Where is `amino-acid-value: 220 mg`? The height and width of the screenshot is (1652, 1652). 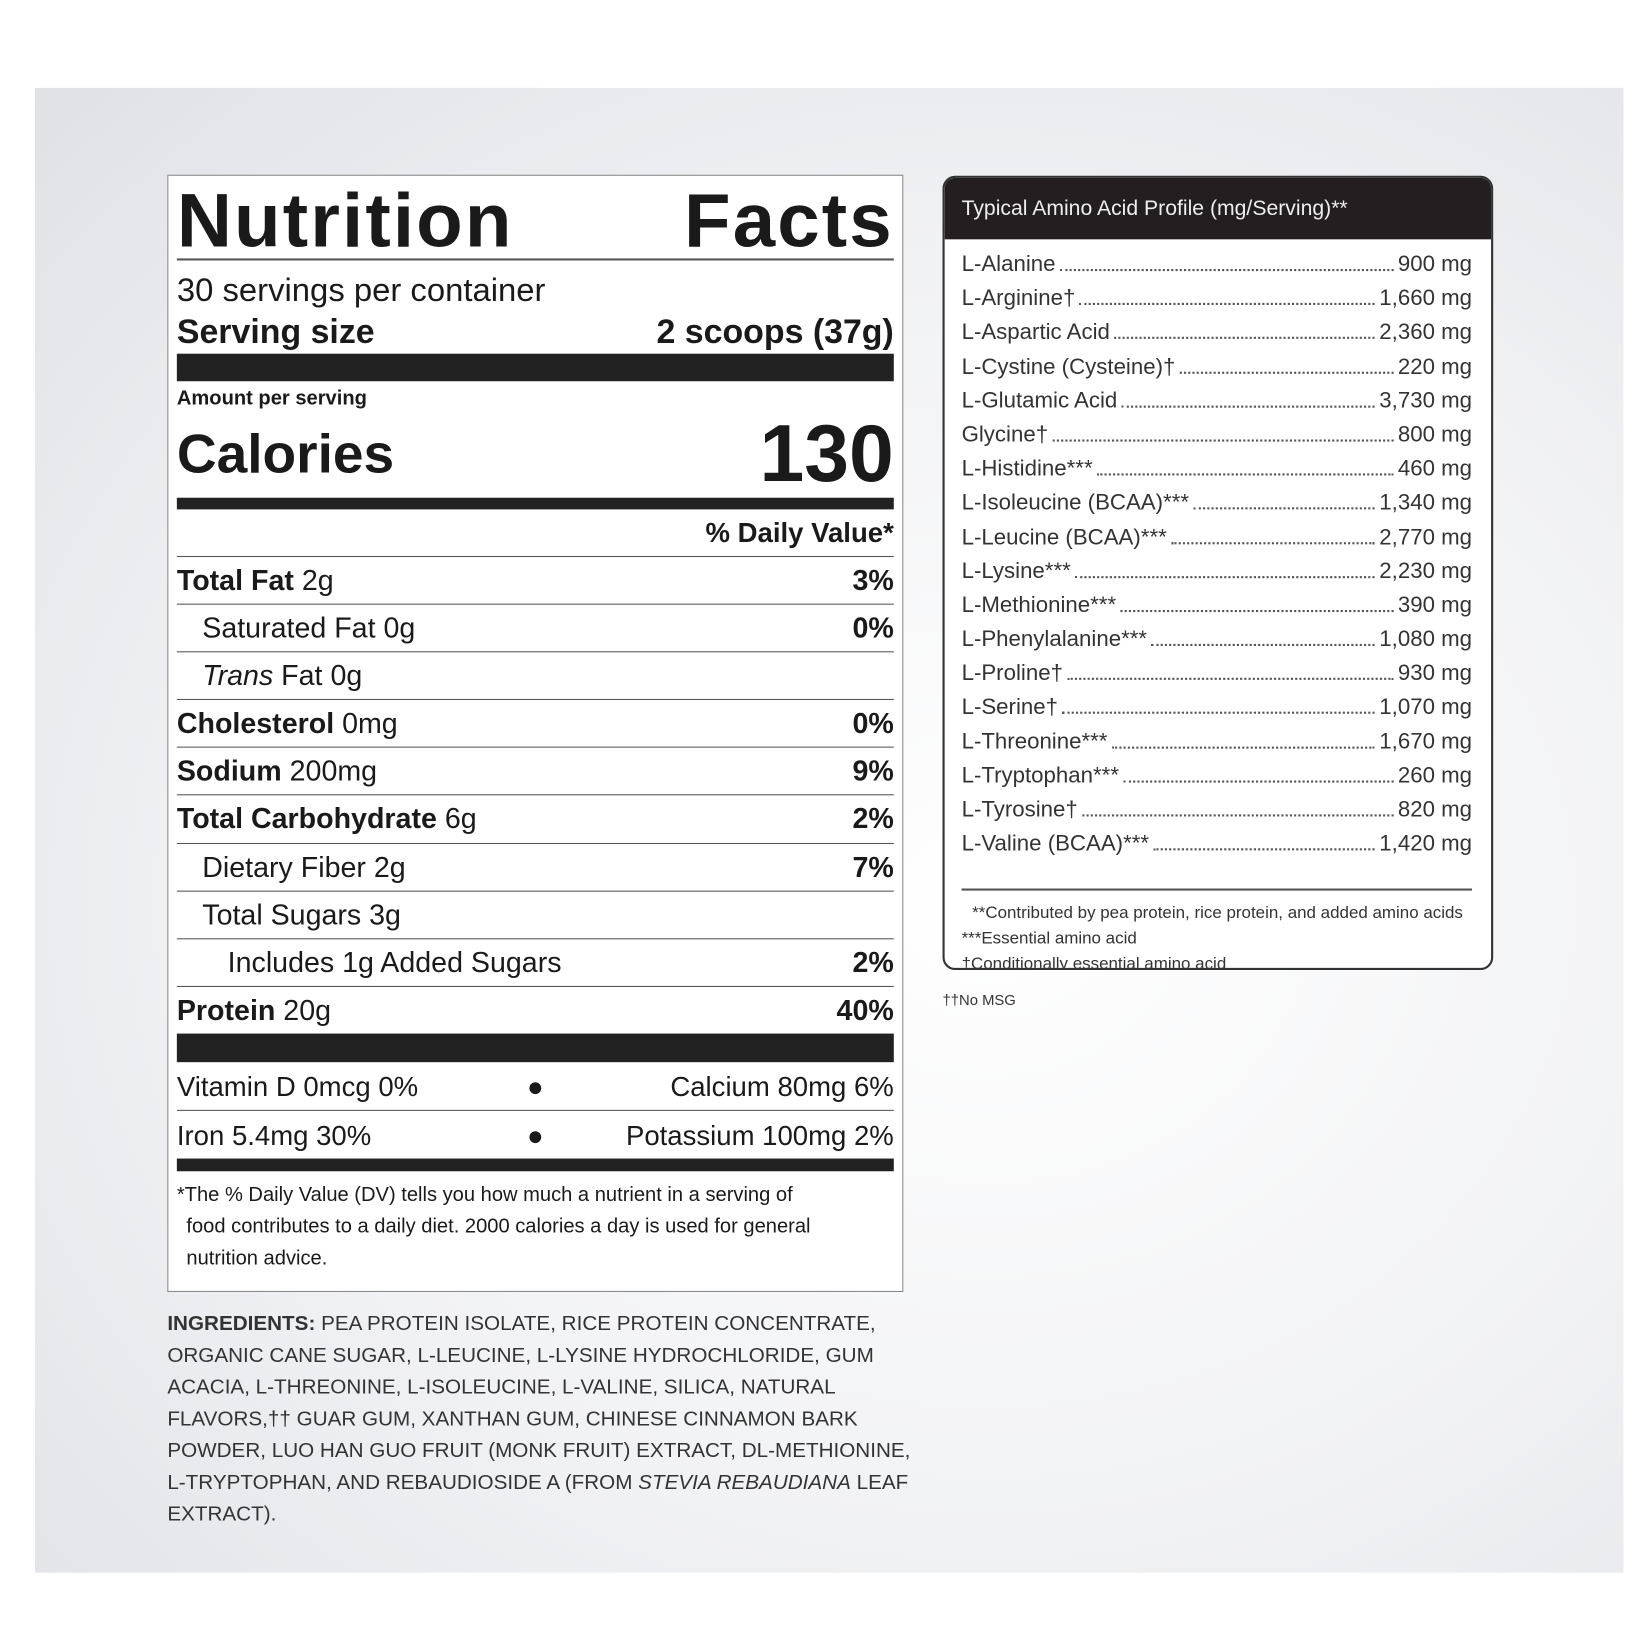
amino-acid-value: 220 mg is located at coordinates (1435, 366).